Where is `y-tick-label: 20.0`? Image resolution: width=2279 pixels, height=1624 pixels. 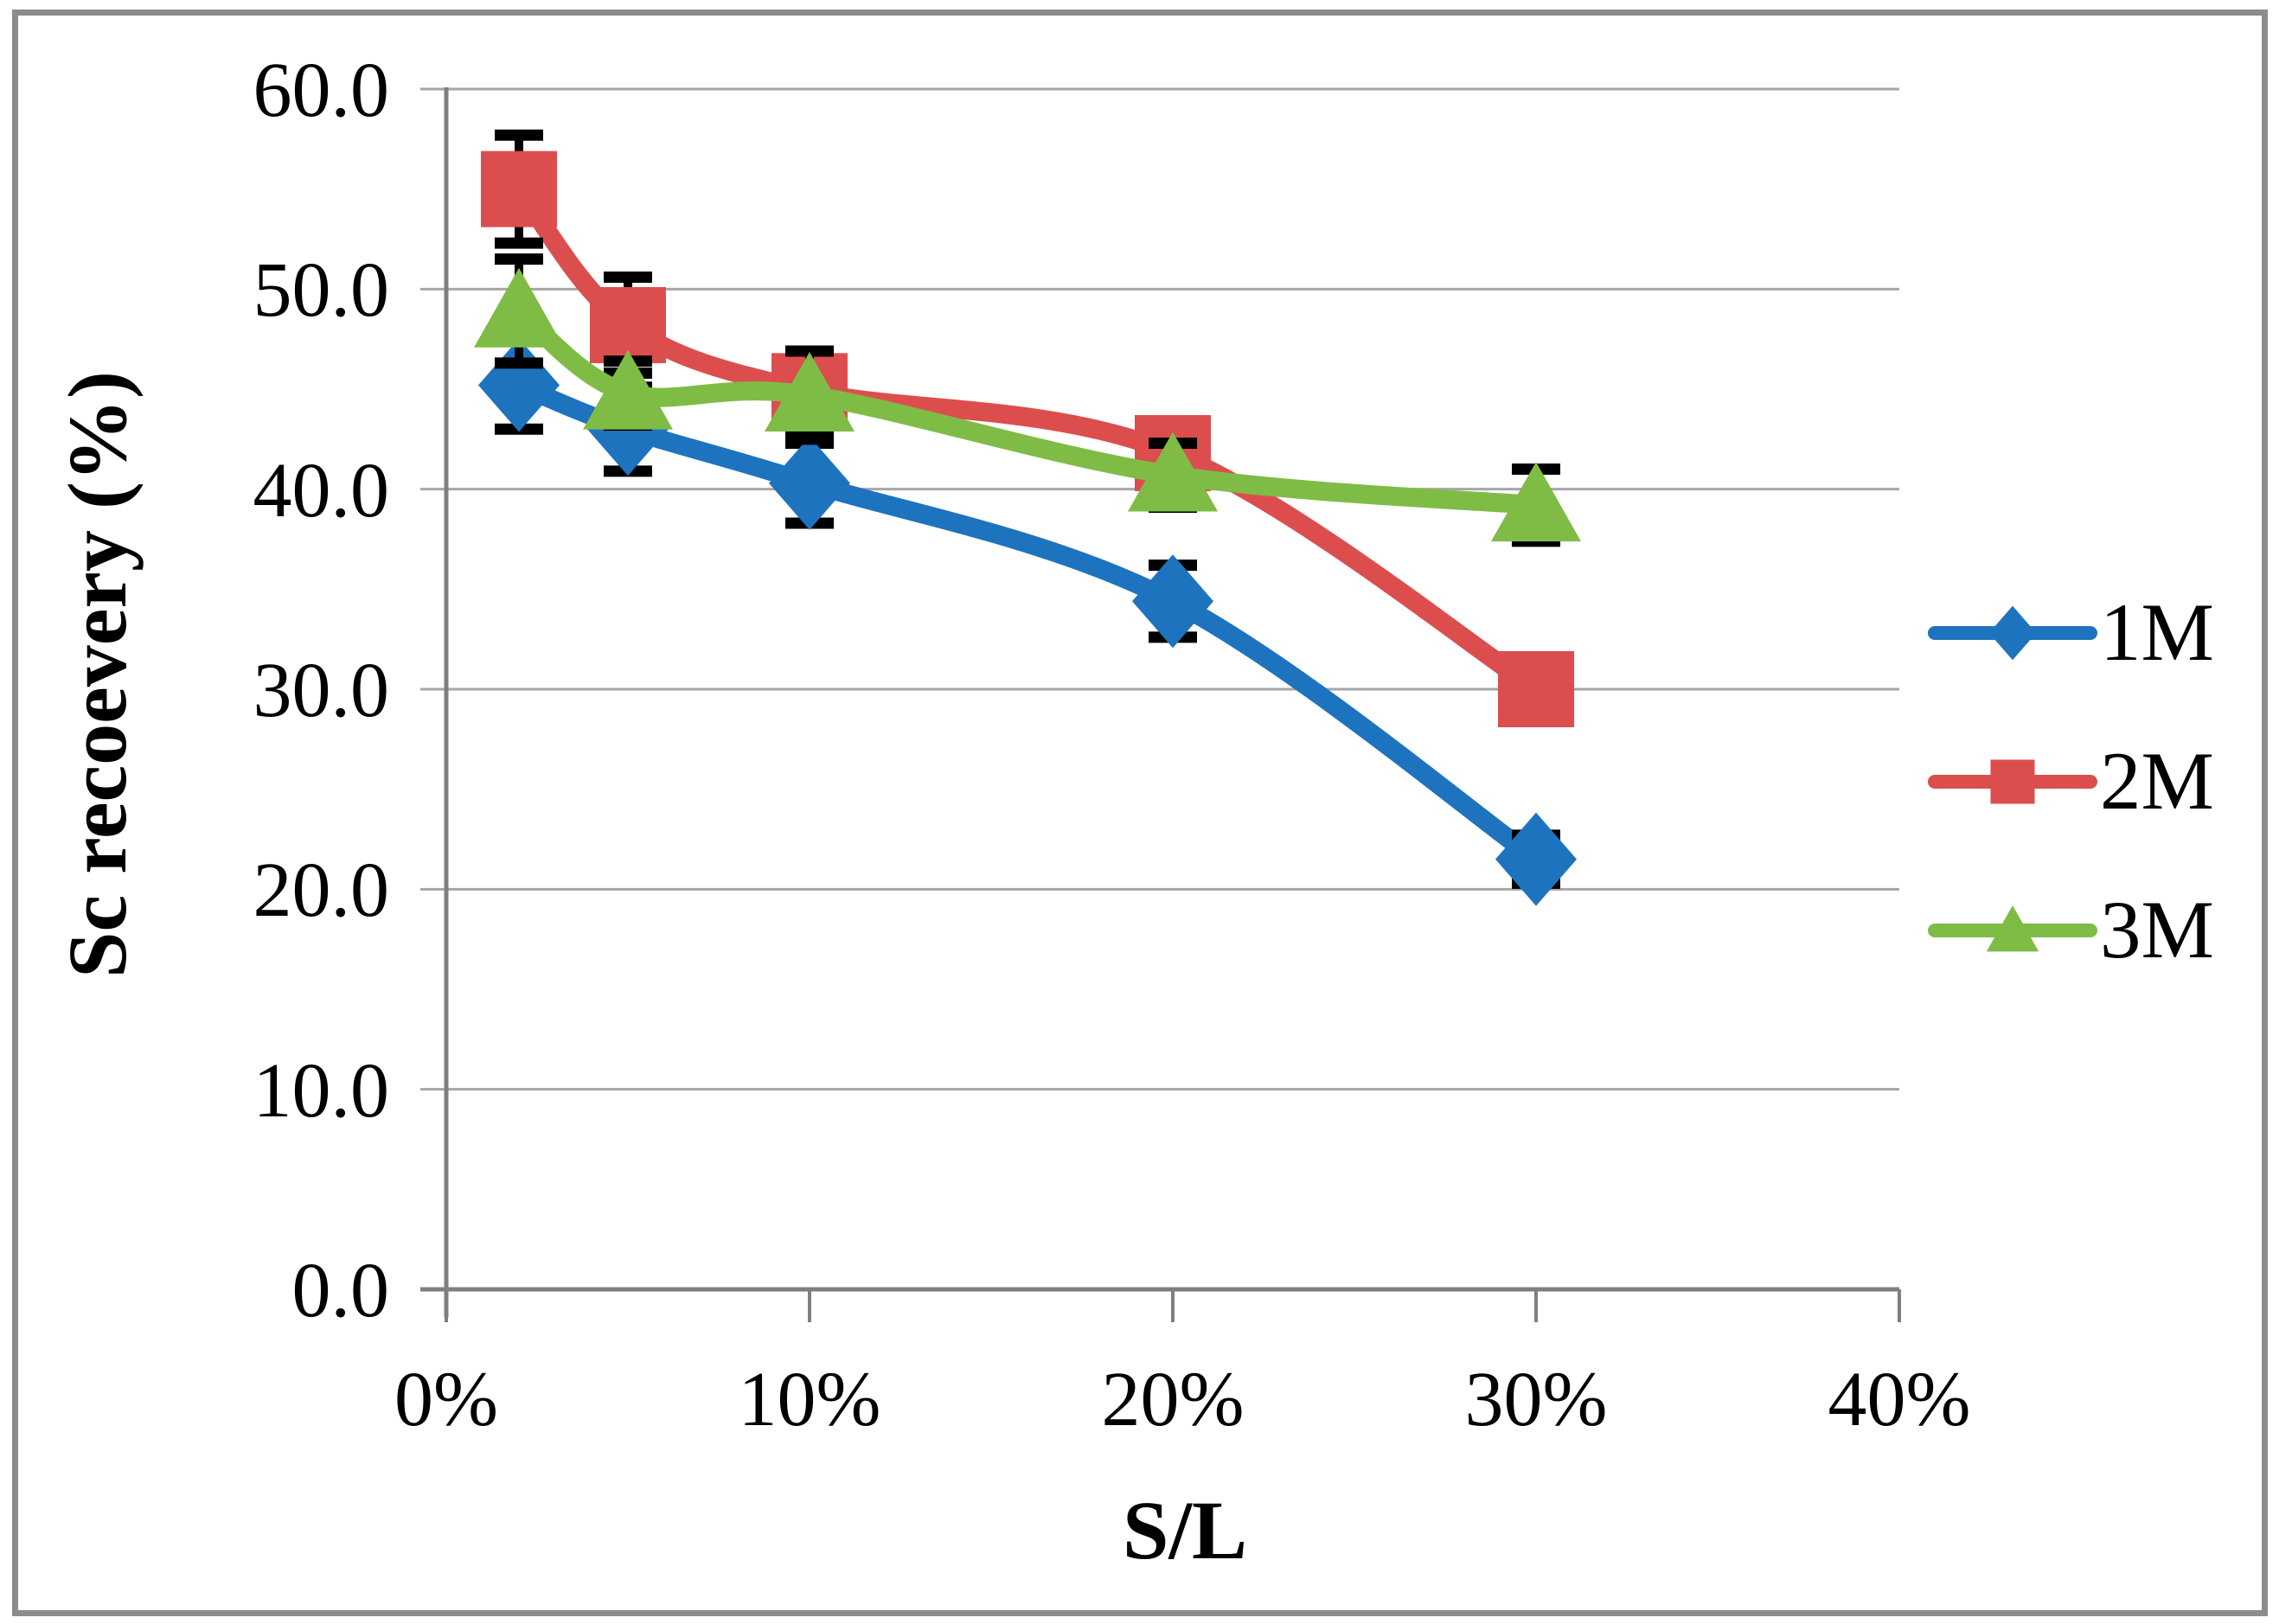 y-tick-label: 20.0 is located at coordinates (321, 890).